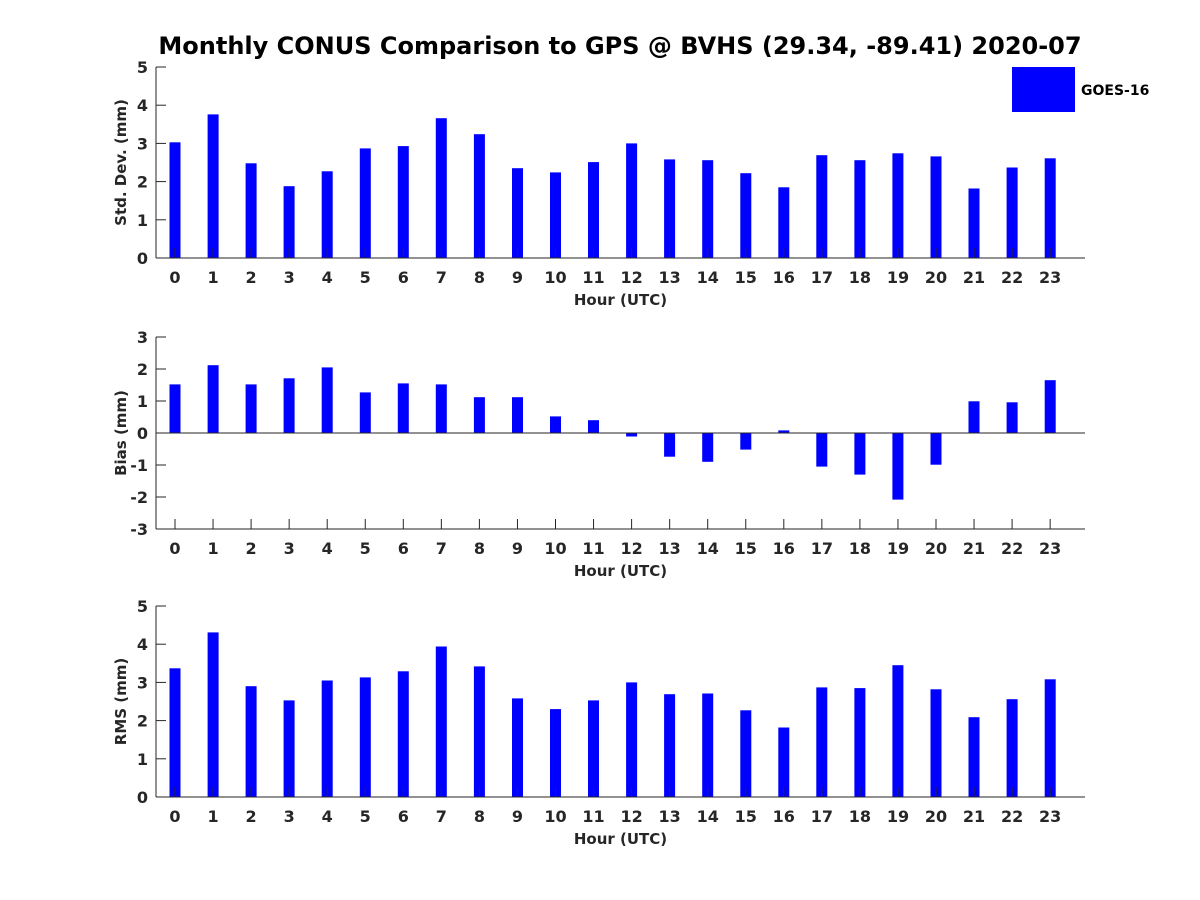 The height and width of the screenshot is (900, 1200). What do you see at coordinates (142, 369) in the screenshot?
I see `y-tick-label-bias: 2` at bounding box center [142, 369].